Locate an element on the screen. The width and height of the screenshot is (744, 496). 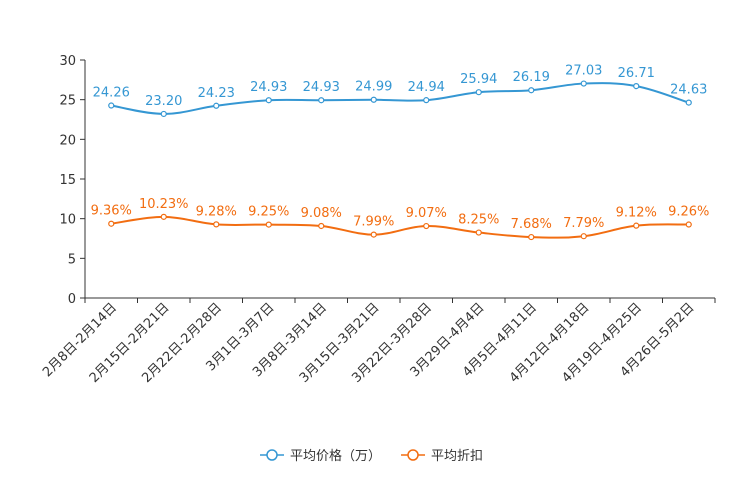
data-label: 26.19 is located at coordinates (531, 77).